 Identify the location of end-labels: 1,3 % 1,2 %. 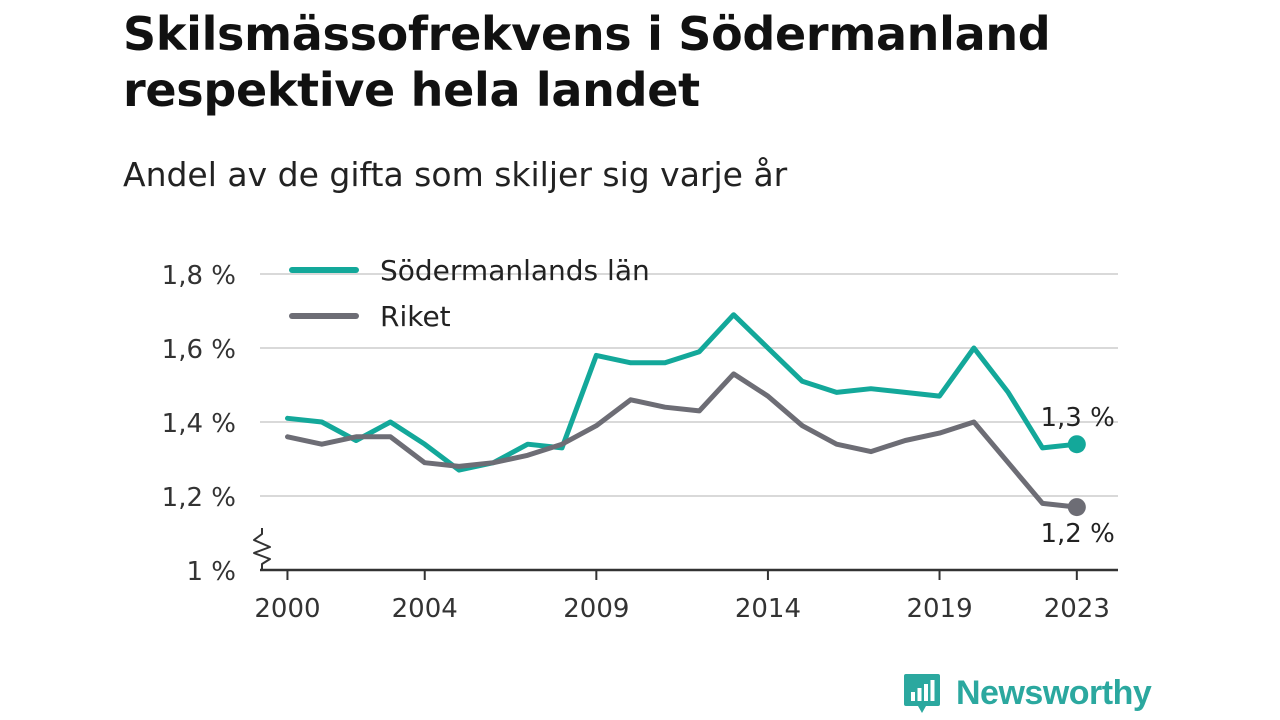
(1077, 476).